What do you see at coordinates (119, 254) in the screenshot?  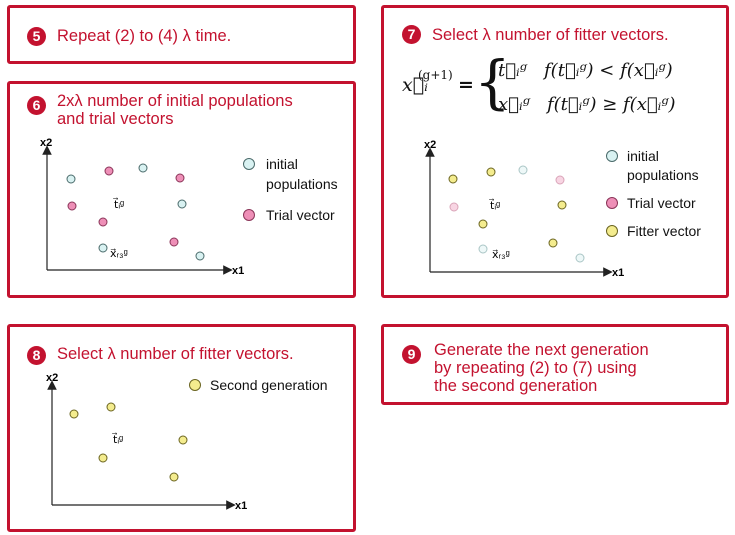 I see `step-6-x-label: x⃗ᵣ₃ᵍ` at bounding box center [119, 254].